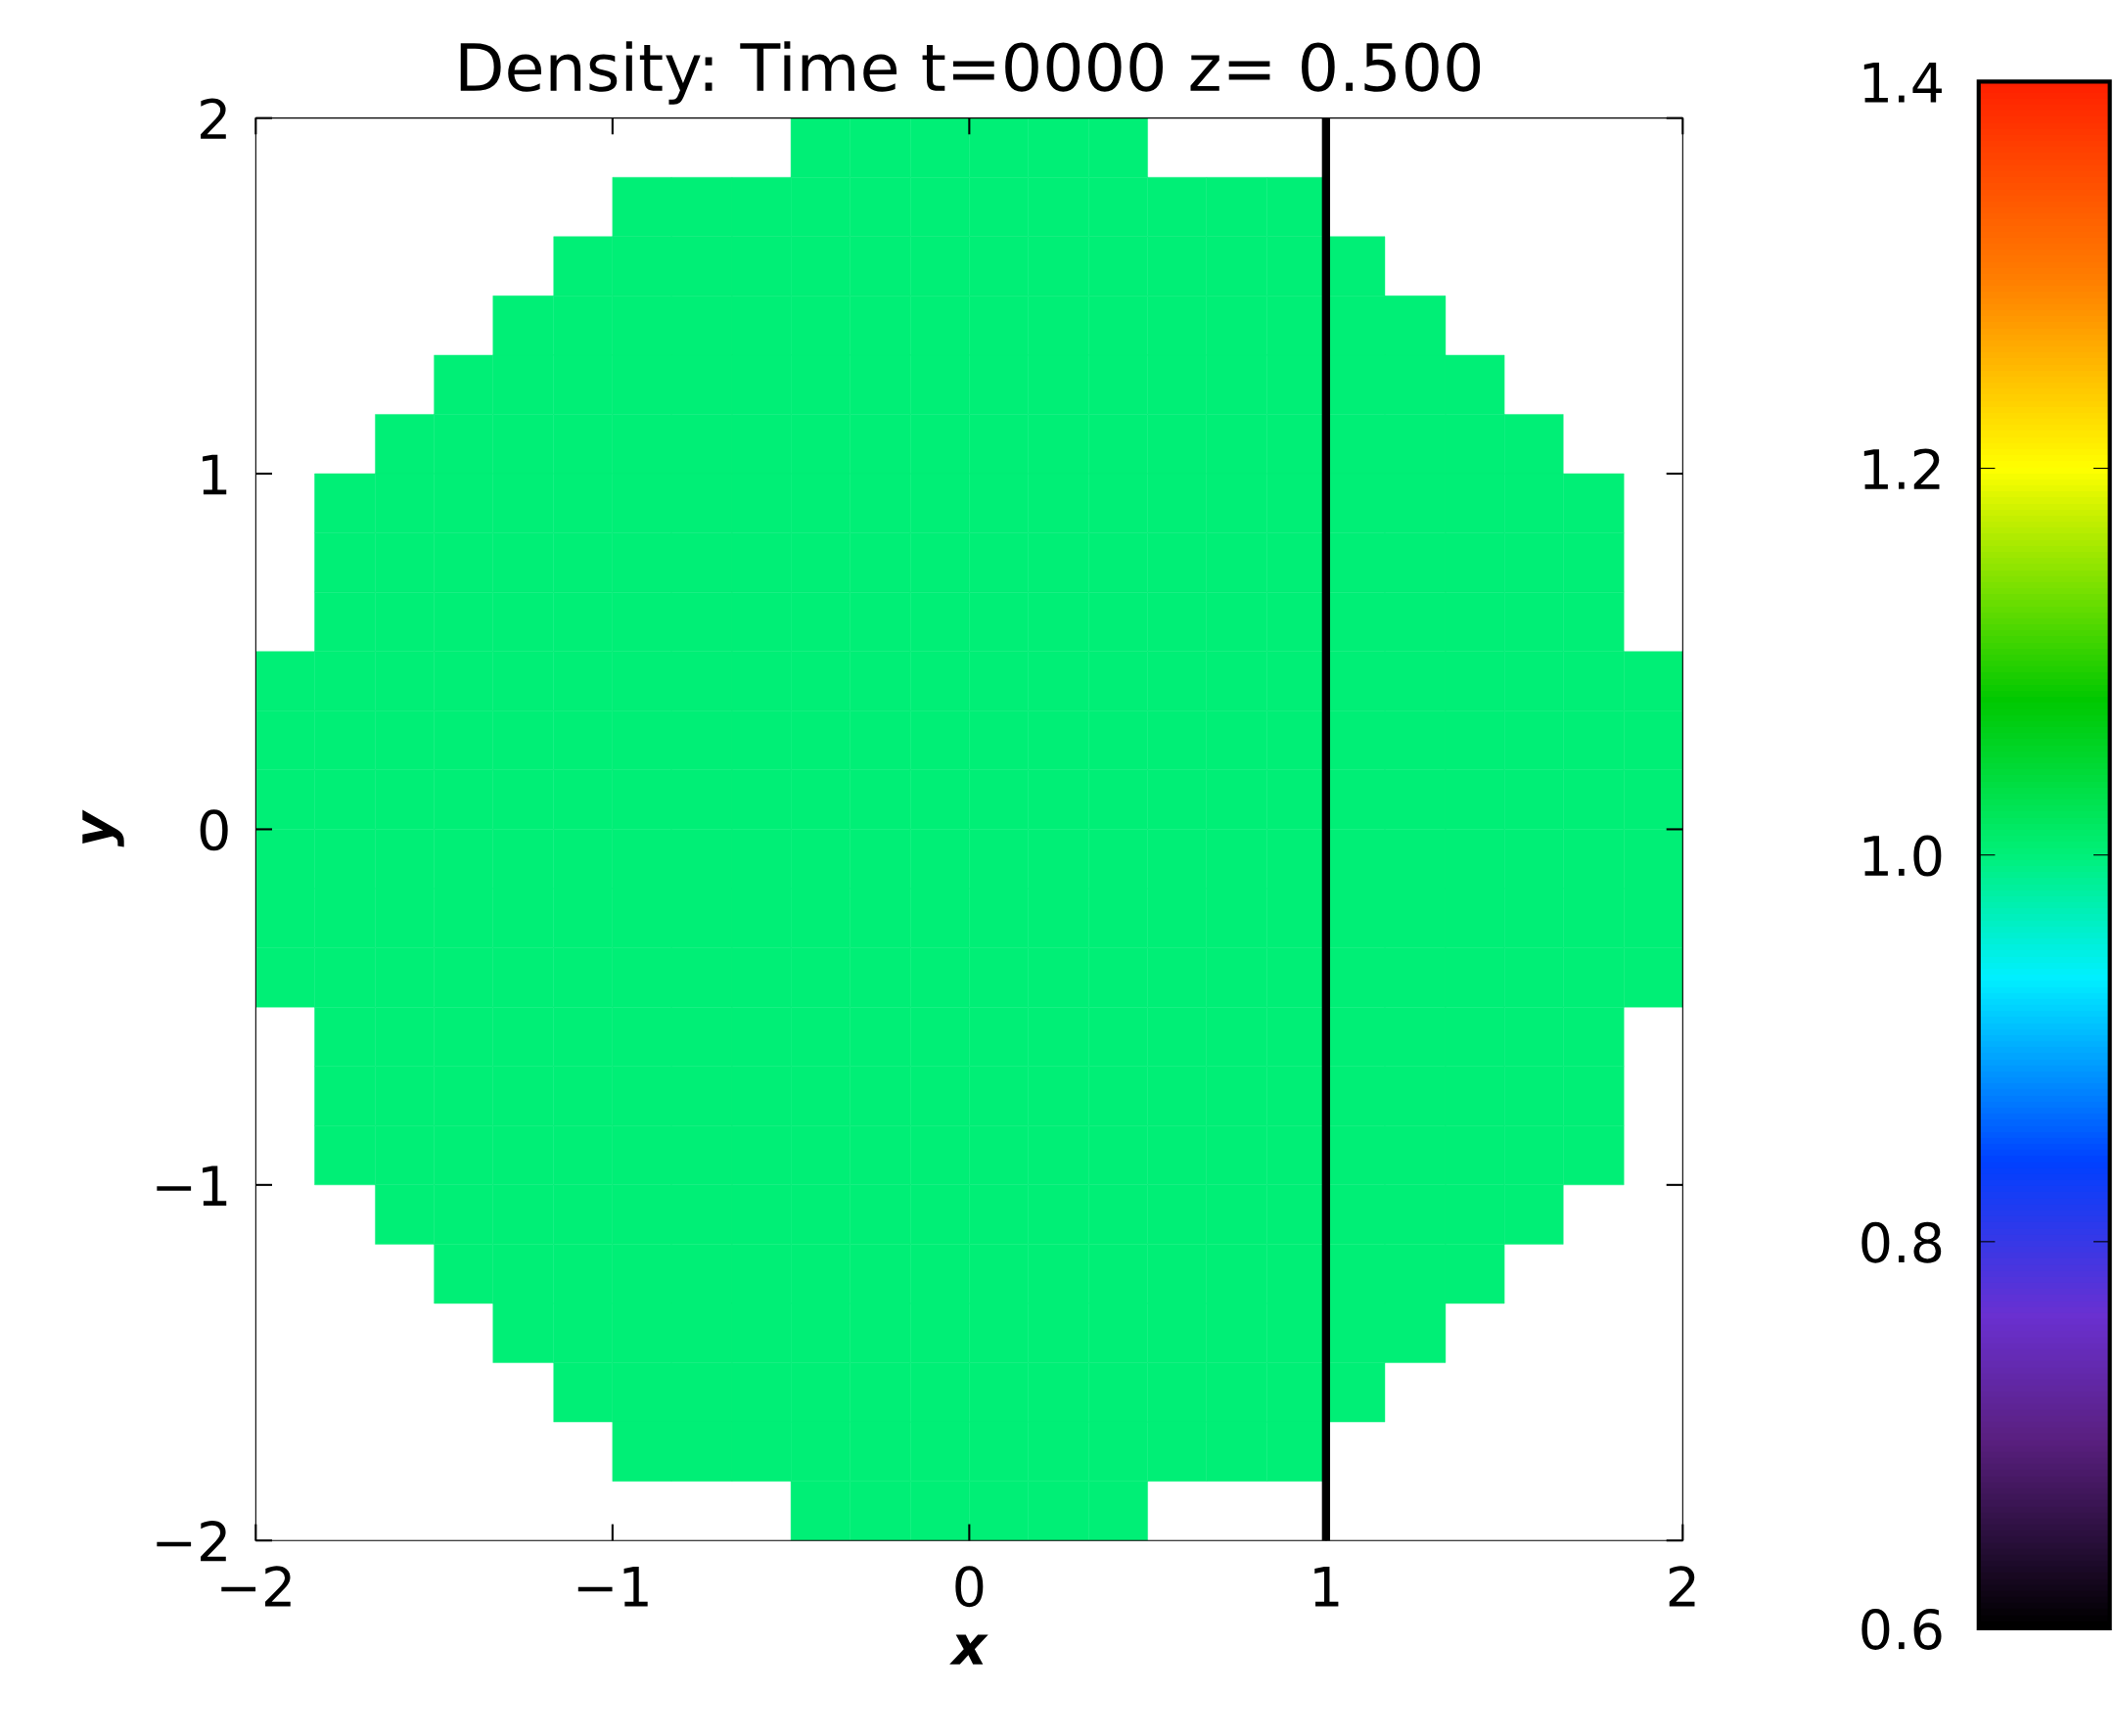 Image resolution: width=2114 pixels, height=1736 pixels. Describe the element at coordinates (970, 73) in the screenshot. I see `chart-title: Density: Time t=0000 z= 0.500` at that location.